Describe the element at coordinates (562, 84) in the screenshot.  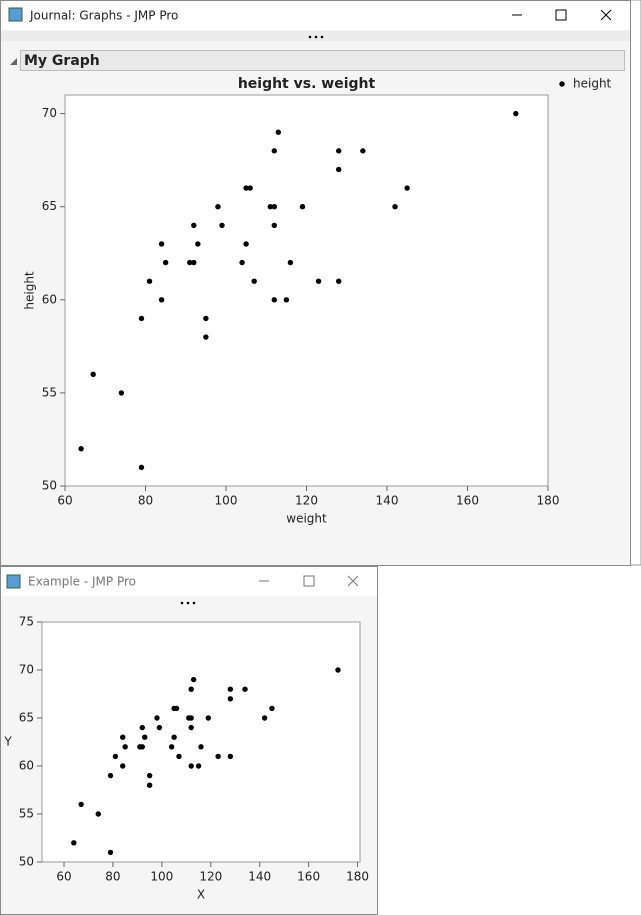
I see `legend-marker` at that location.